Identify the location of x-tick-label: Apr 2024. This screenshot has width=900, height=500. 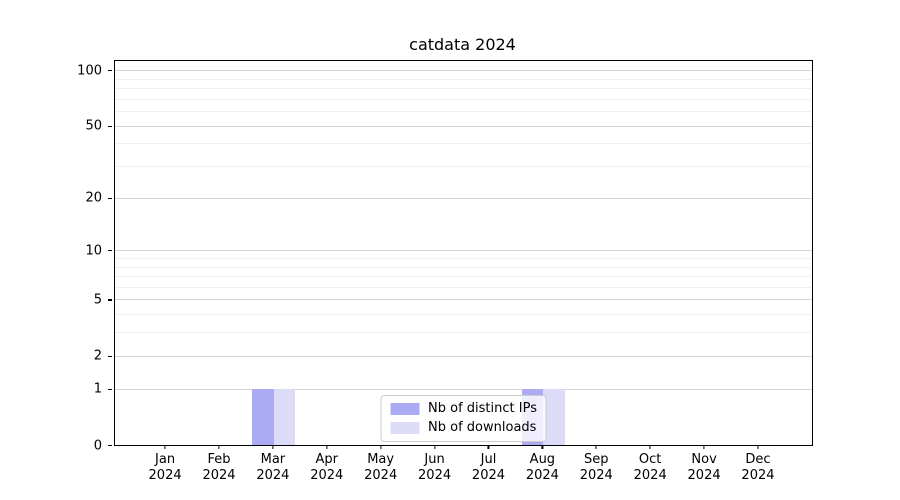
(327, 467).